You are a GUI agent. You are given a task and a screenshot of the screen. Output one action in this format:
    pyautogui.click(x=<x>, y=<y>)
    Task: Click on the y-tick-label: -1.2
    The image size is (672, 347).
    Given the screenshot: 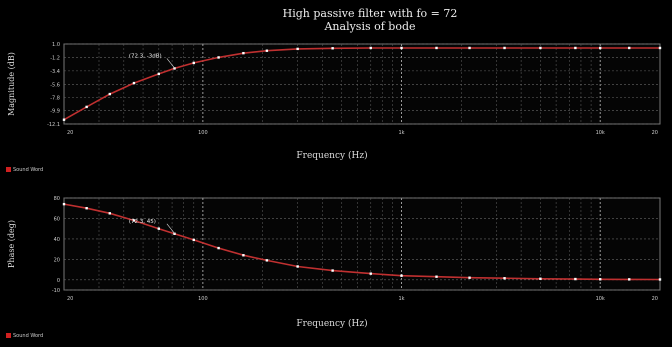 What is the action you would take?
    pyautogui.click(x=55, y=58)
    